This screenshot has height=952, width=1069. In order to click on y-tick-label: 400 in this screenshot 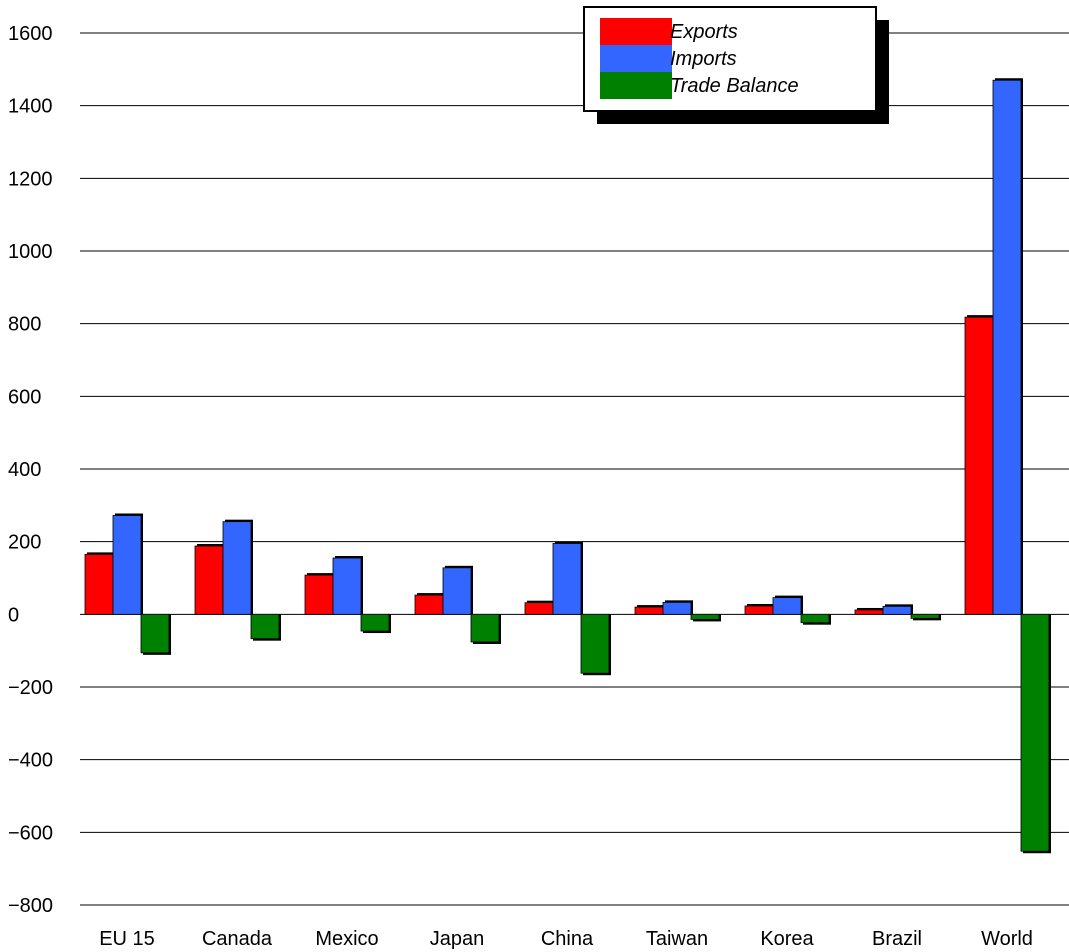, I will do `click(24, 470)`.